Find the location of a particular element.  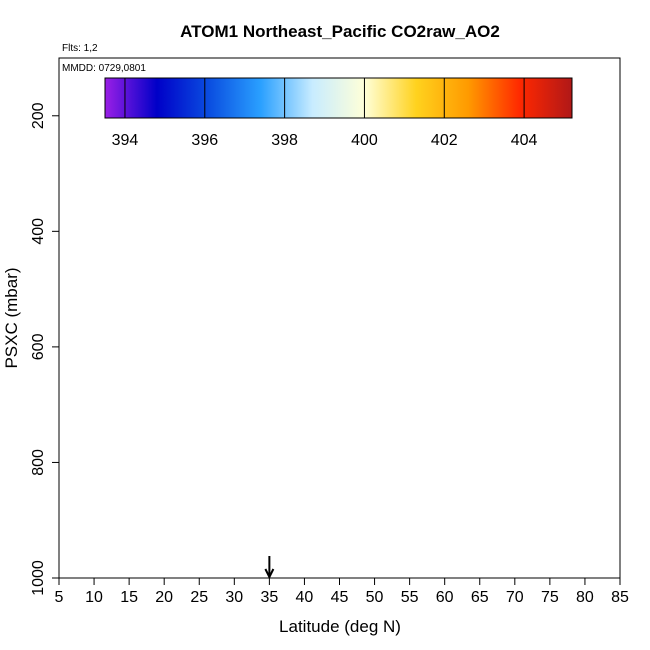

y-tick-label: 1000 is located at coordinates (38, 578).